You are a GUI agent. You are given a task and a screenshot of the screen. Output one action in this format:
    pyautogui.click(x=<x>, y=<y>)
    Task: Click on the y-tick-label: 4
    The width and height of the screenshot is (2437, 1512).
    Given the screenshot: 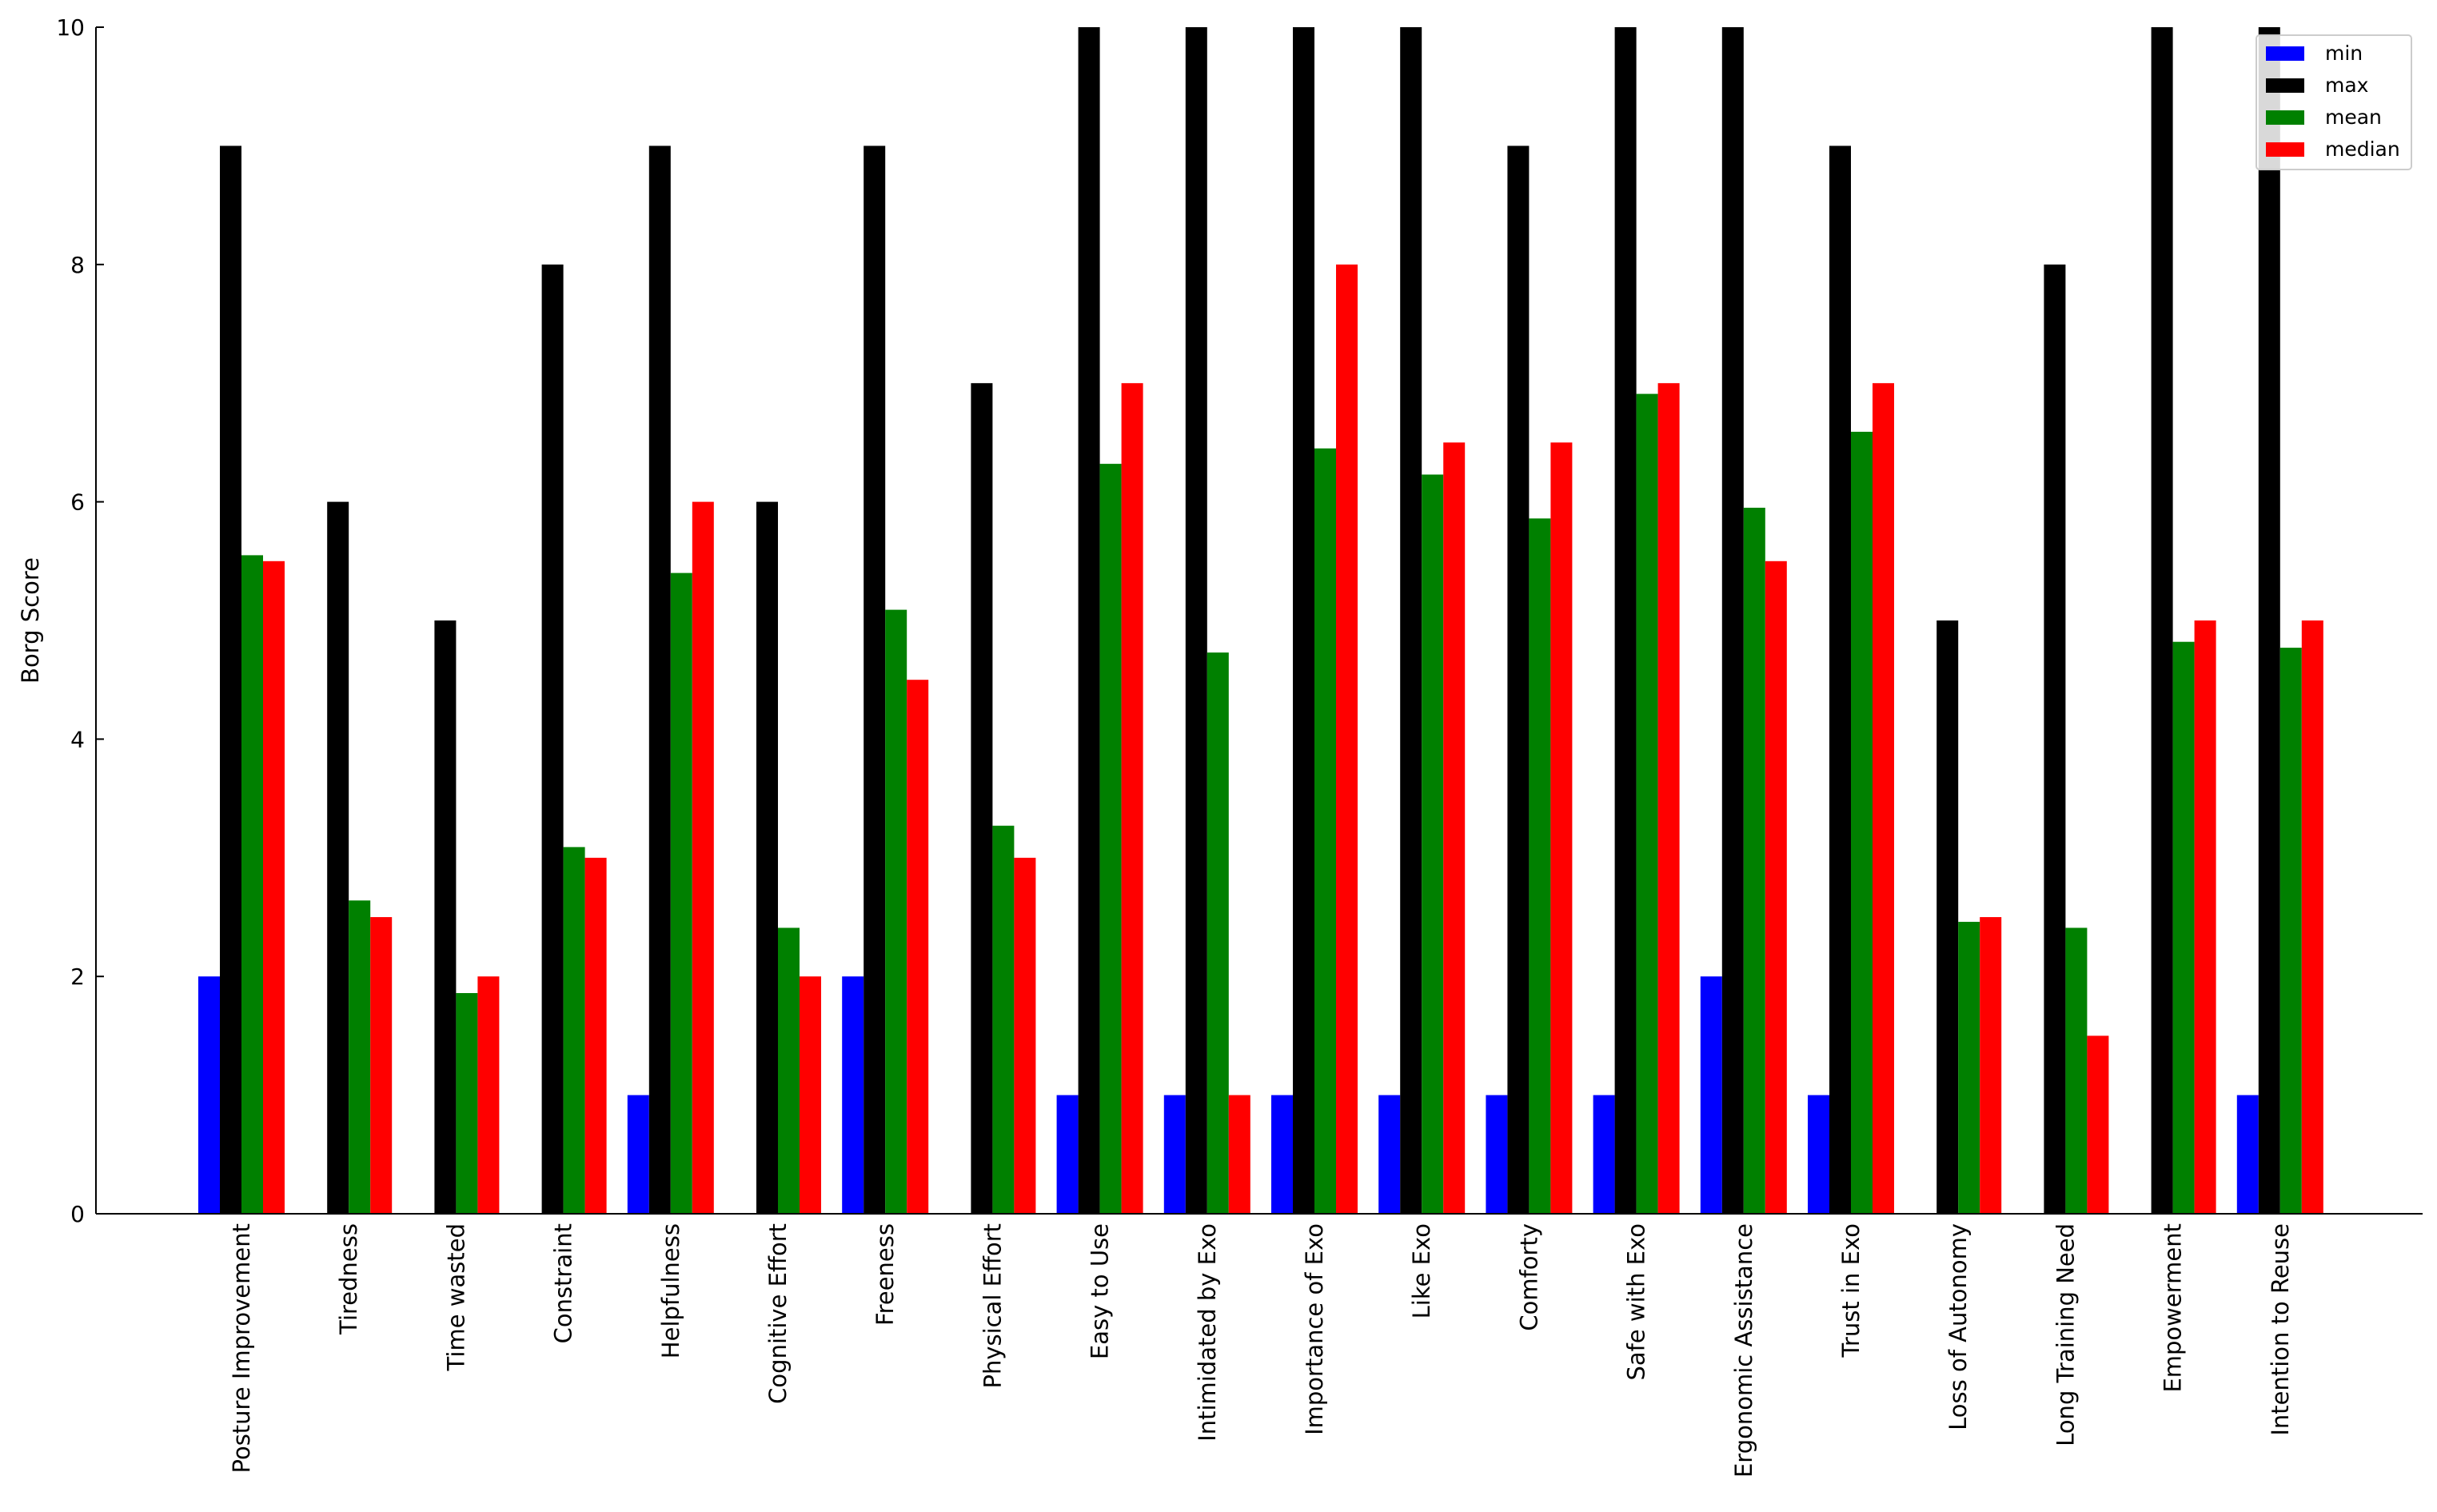 What is the action you would take?
    pyautogui.click(x=77, y=739)
    